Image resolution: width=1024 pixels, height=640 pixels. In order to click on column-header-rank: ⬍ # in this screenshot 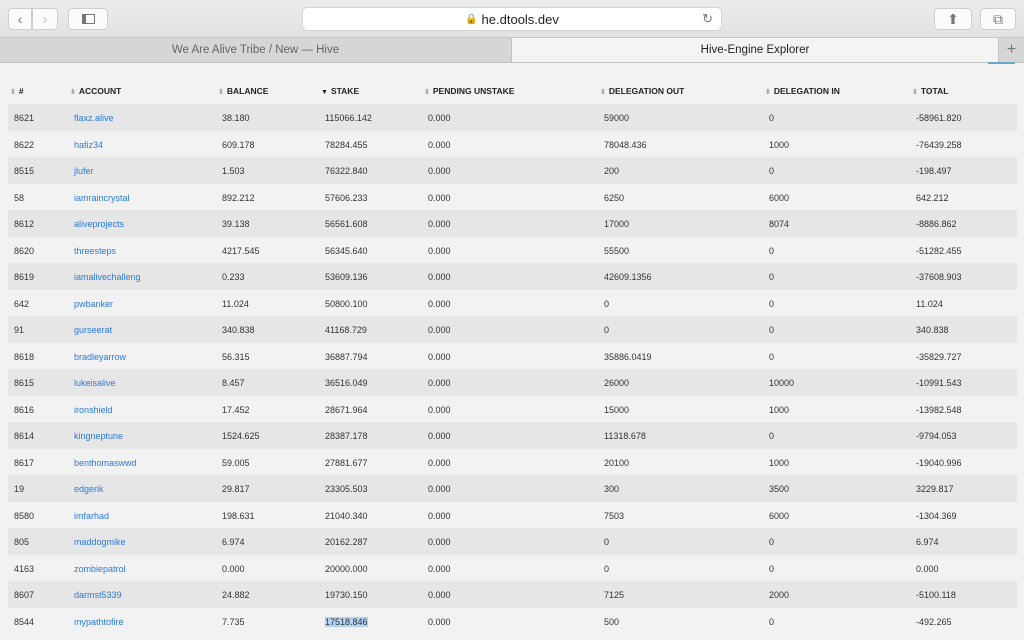, I will do `click(17, 91)`.